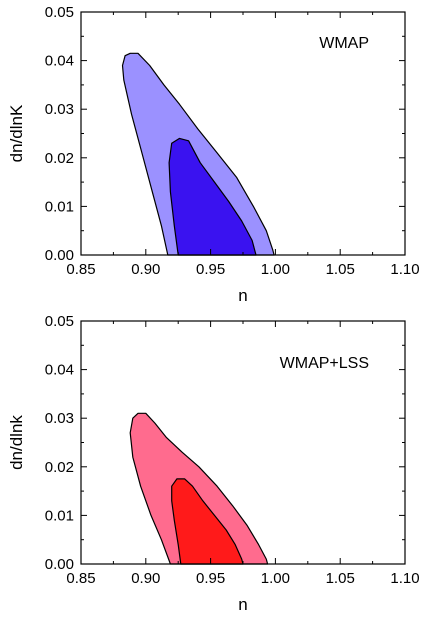 The image size is (436, 632). Describe the element at coordinates (324, 363) in the screenshot. I see `panel-annotation: WMAP+LSS` at that location.